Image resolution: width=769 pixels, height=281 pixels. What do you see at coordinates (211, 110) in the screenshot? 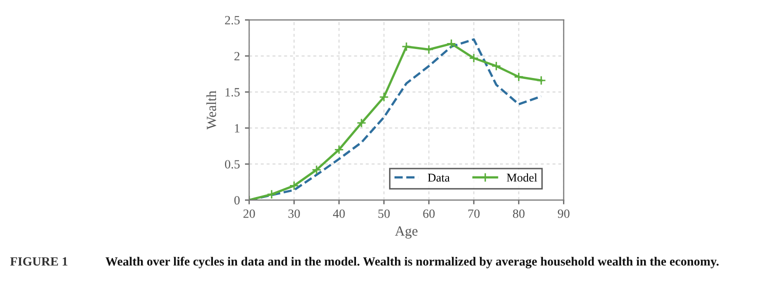
I see `y-axis-title: Wealth` at bounding box center [211, 110].